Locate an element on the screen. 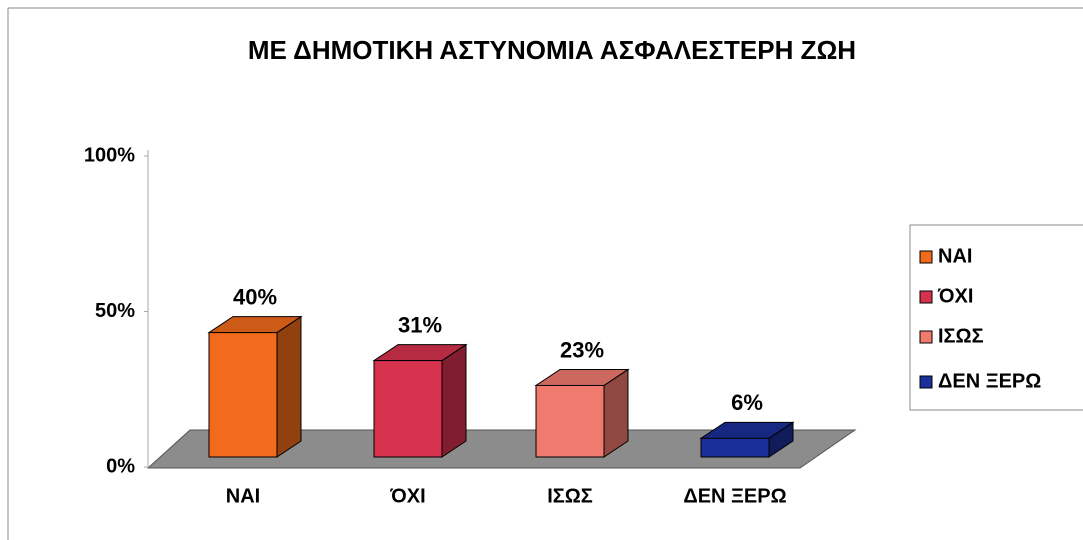  legend-label: ΝΑΙ is located at coordinates (955, 256).